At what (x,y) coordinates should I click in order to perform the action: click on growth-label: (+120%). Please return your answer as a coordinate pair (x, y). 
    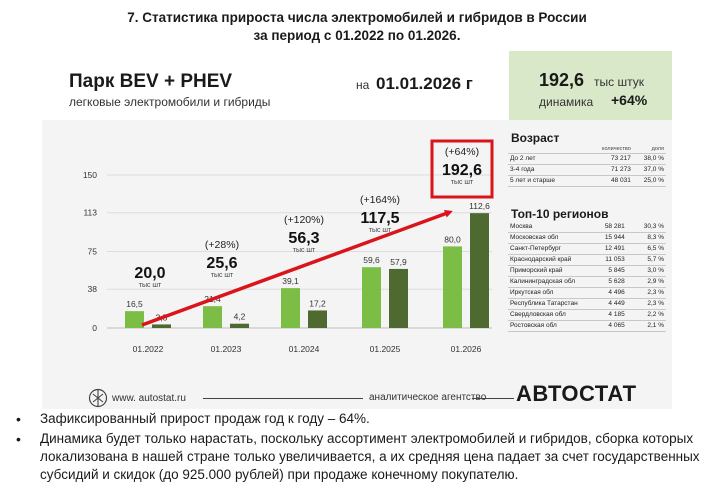
    Looking at the image, I should click on (304, 220).